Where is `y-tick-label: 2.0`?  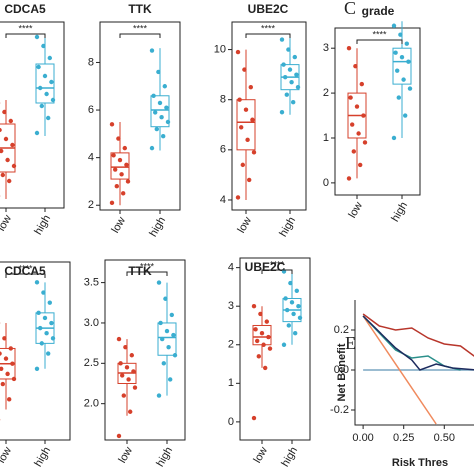 y-tick-label: 2.0 is located at coordinates (91, 404).